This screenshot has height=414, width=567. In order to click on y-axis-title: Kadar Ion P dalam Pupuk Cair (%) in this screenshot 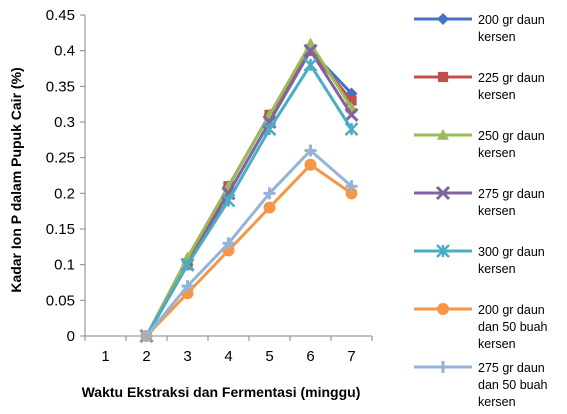, I will do `click(16, 179)`.